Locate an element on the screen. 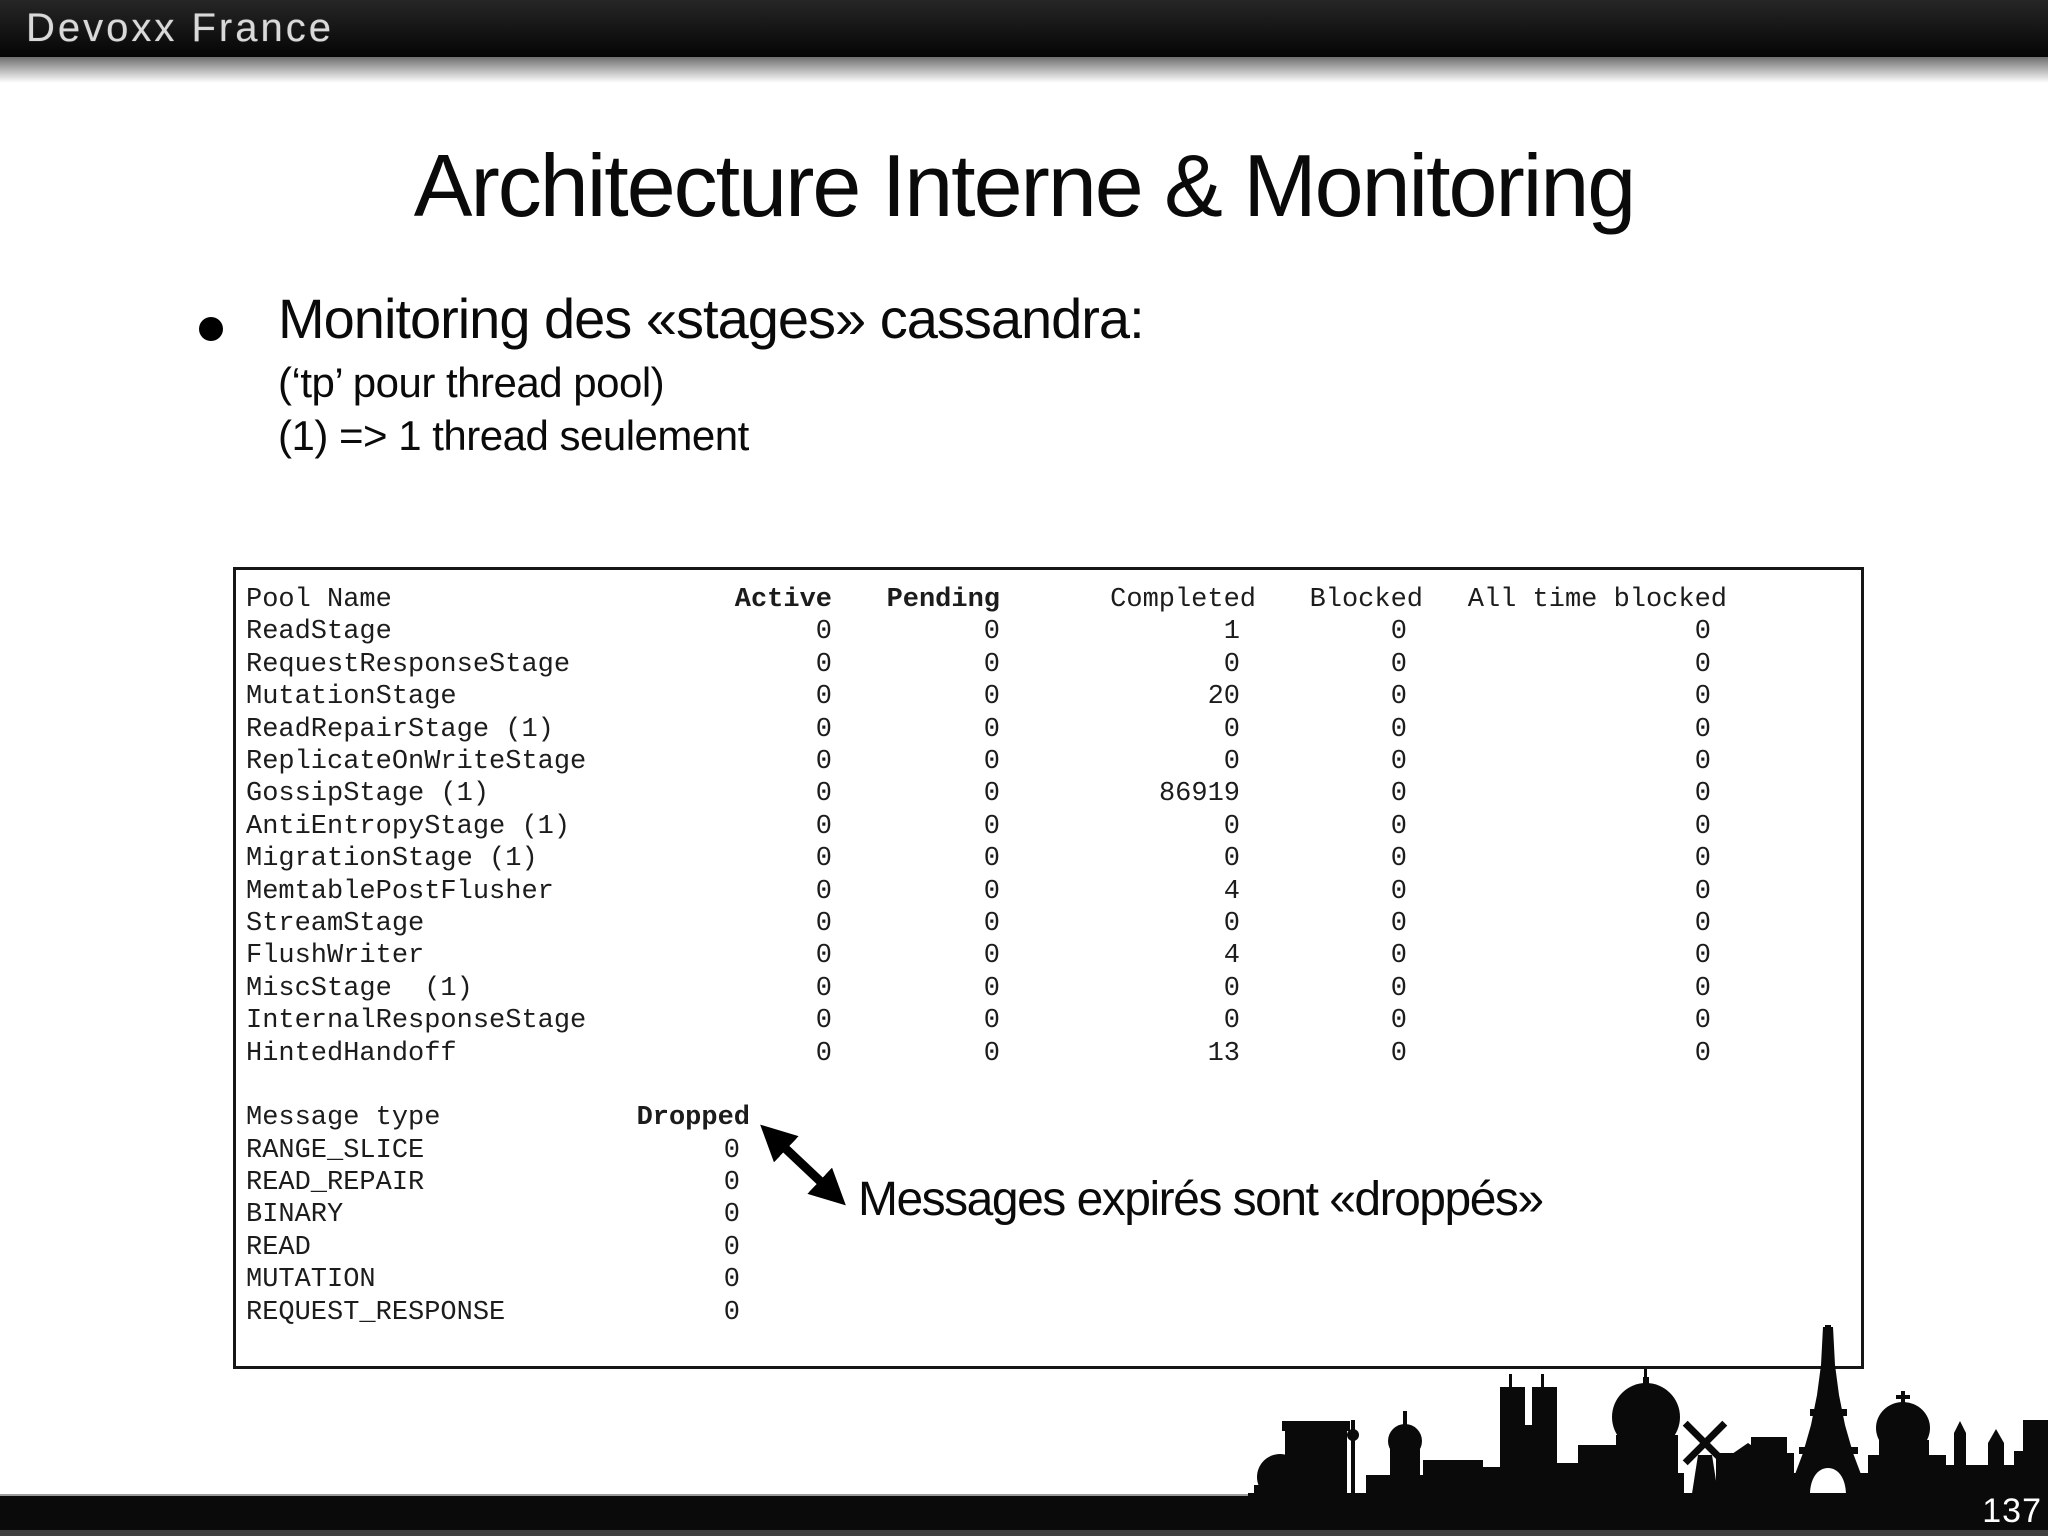  message-type-cell: BINARY is located at coordinates (295, 1215).